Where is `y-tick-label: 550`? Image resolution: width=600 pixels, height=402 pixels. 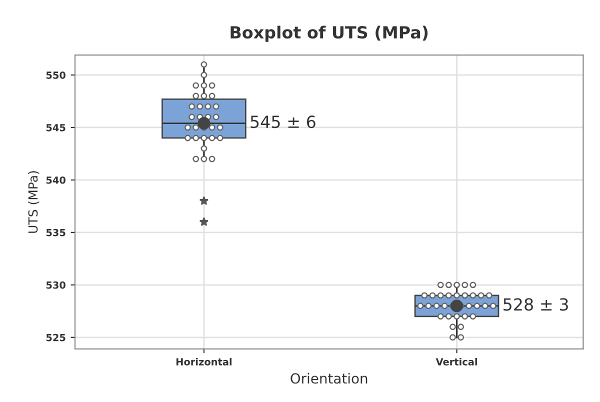
y-tick-label: 550 is located at coordinates (56, 75).